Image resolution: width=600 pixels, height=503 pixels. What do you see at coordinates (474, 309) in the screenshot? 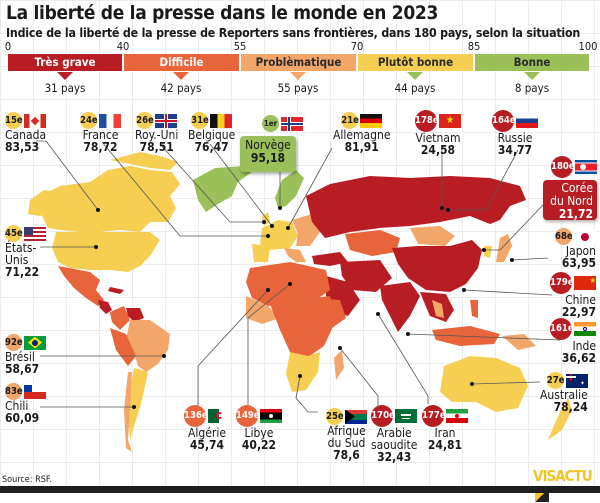
I see `philippines` at bounding box center [474, 309].